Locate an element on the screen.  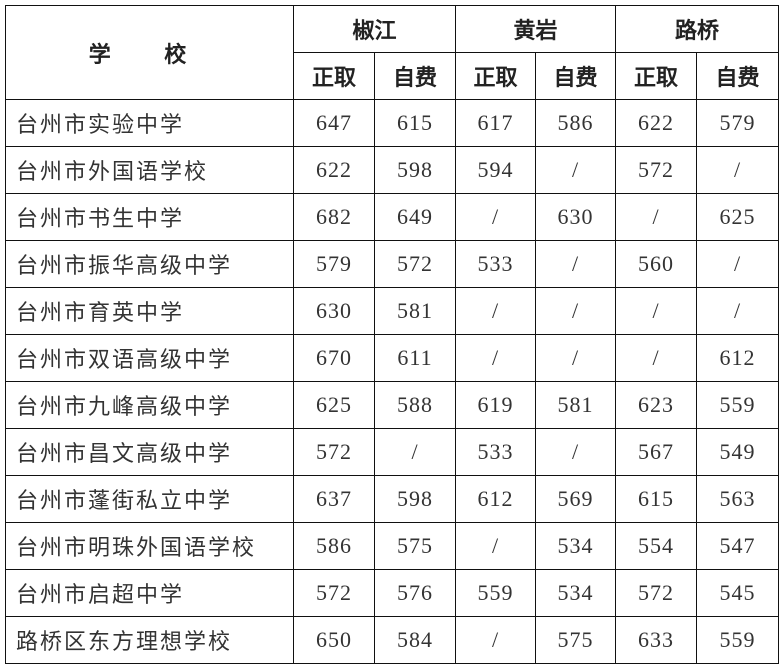
region-header-huangyan: 黄岩 is located at coordinates (535, 29).